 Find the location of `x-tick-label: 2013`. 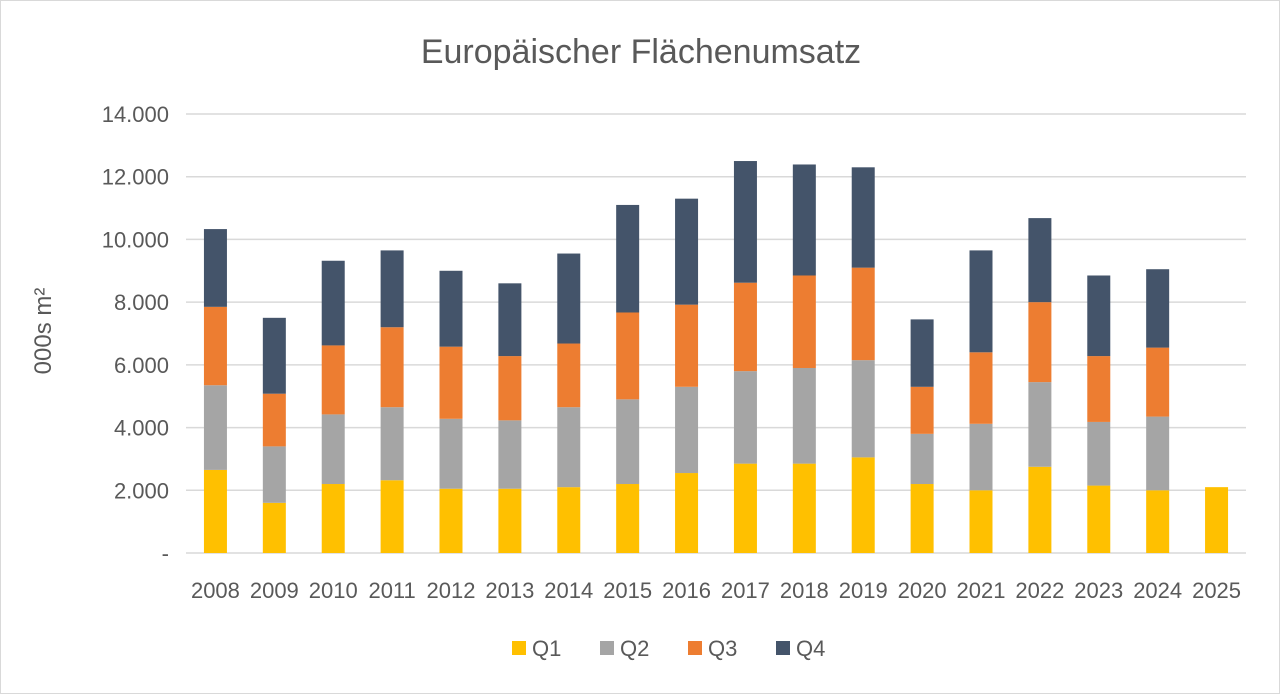

x-tick-label: 2013 is located at coordinates (509, 590).